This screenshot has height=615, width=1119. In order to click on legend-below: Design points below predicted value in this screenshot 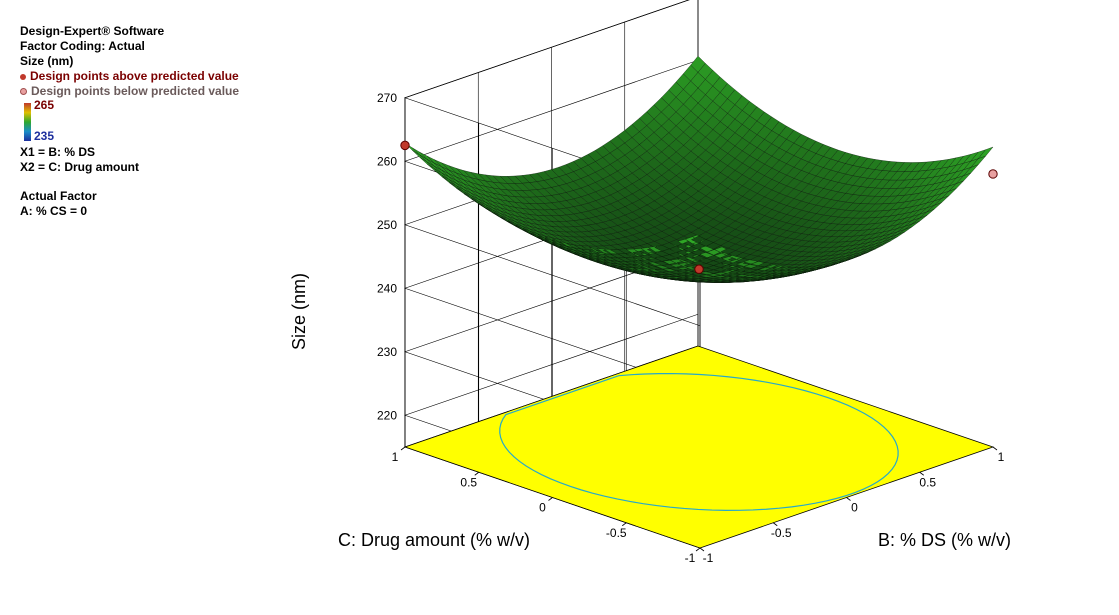, I will do `click(129, 91)`.